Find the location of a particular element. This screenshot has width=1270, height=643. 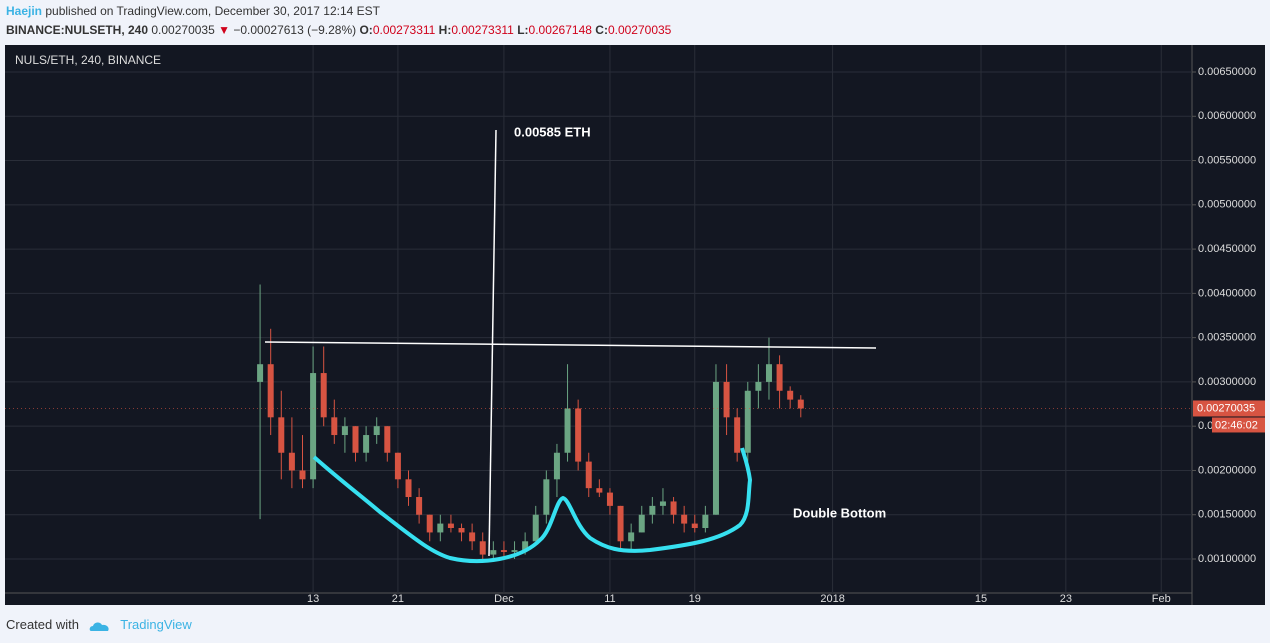

last-price-label: 0.00270035 is located at coordinates (1226, 408).